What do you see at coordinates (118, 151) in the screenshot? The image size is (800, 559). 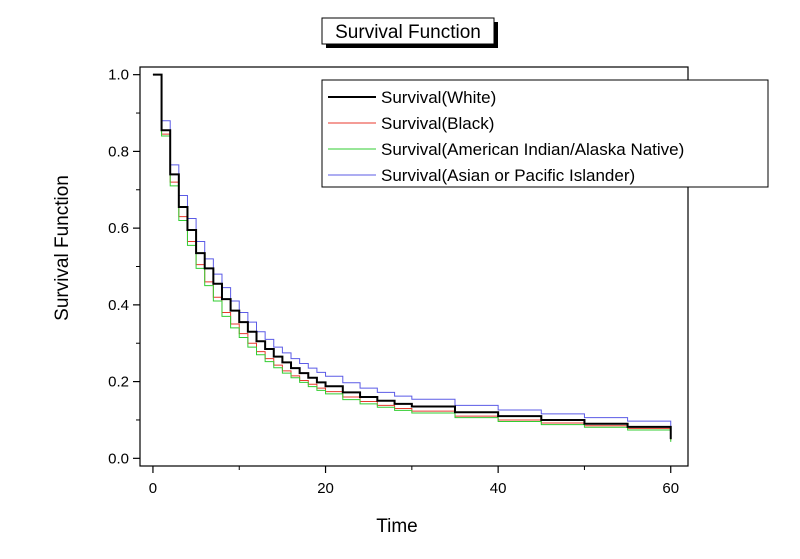 I see `y-tick-label-4: 0.8` at bounding box center [118, 151].